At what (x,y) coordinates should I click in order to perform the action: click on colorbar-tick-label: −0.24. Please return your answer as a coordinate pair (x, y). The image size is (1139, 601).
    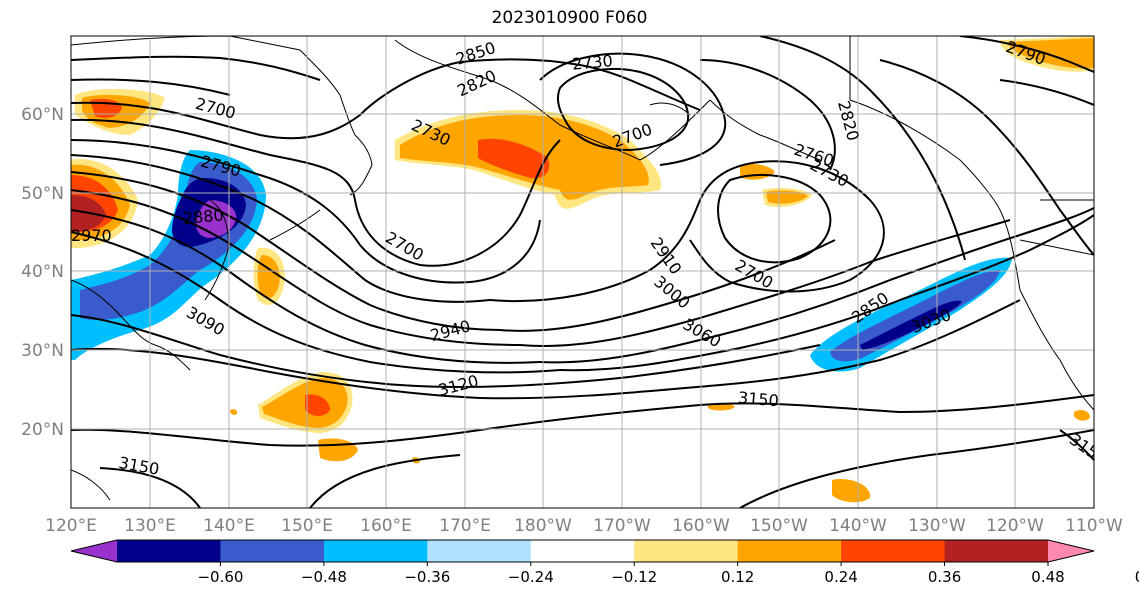
    Looking at the image, I should click on (531, 577).